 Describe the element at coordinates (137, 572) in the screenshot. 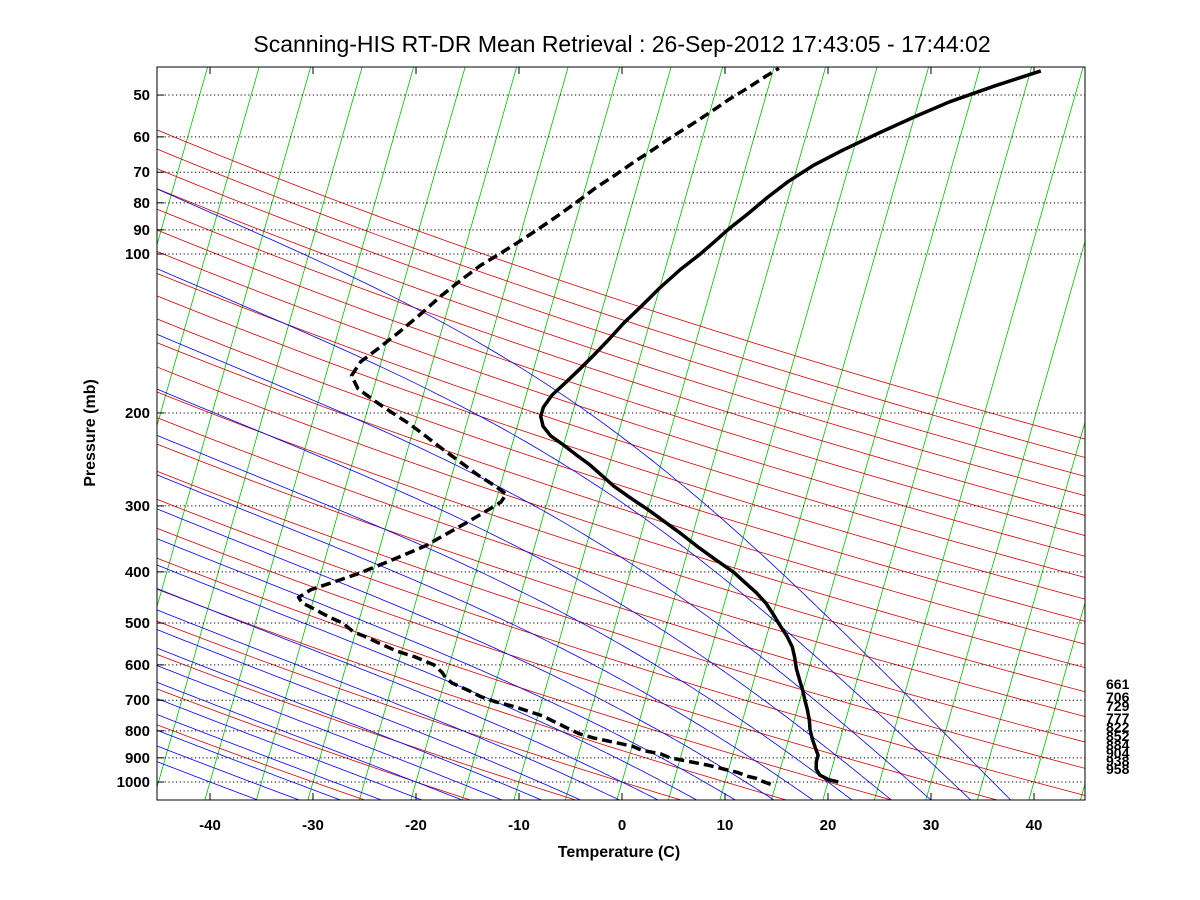

I see `y-tick-label: 400` at that location.